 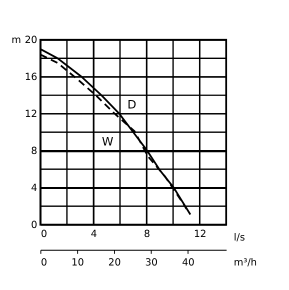 I want to click on series-label: W, so click(x=108, y=141).